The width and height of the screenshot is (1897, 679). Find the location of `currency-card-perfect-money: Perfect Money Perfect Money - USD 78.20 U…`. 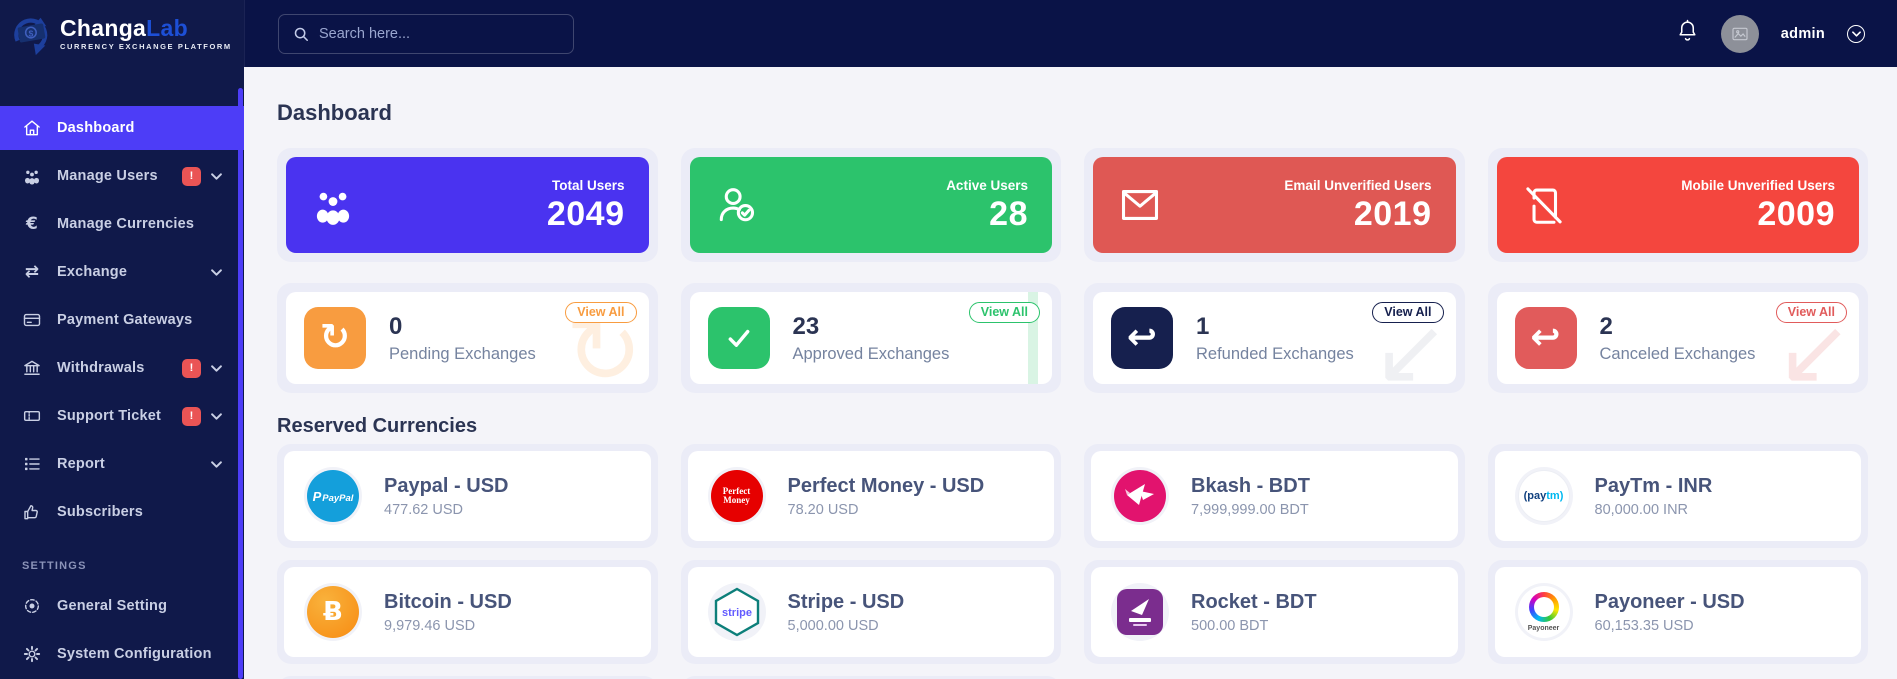

currency-card-perfect-money: Perfect Money Perfect Money - USD 78.20 U… is located at coordinates (870, 496).